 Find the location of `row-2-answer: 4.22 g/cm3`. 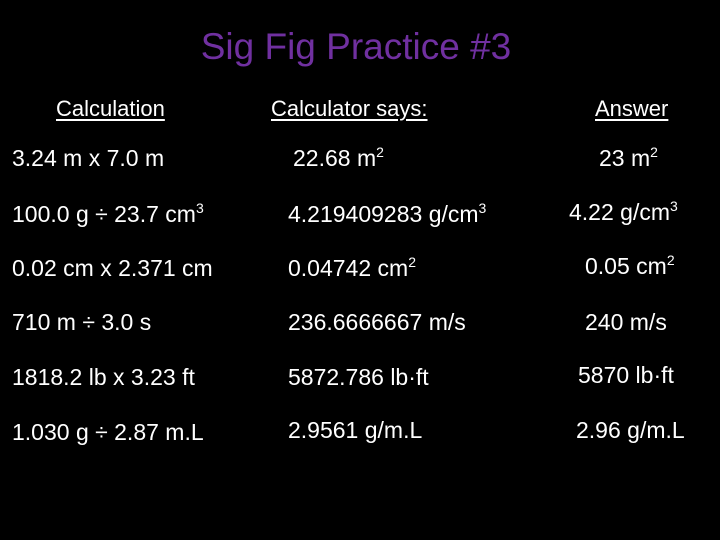

row-2-answer: 4.22 g/cm3 is located at coordinates (623, 211).